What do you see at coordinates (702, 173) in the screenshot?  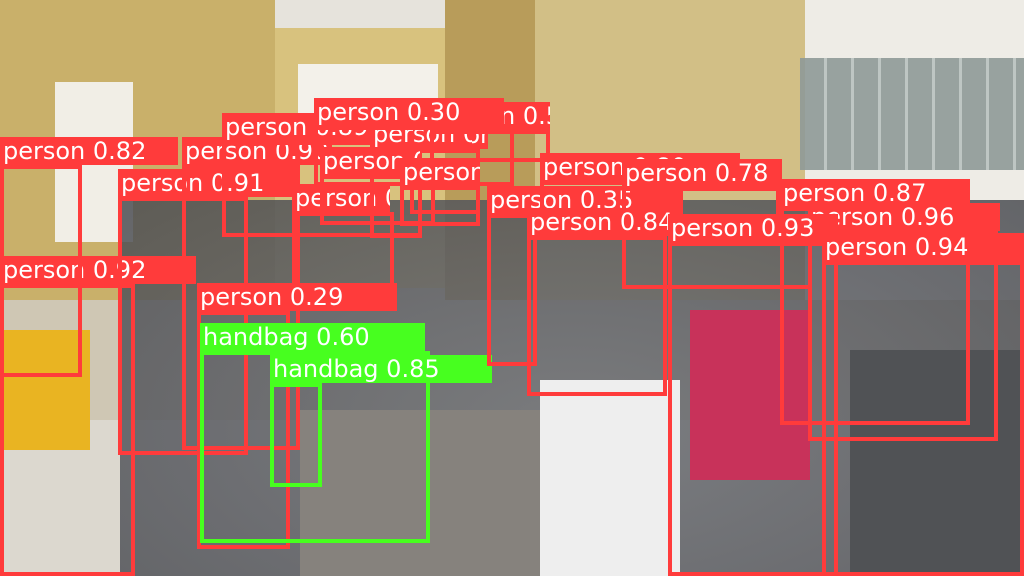 I see `person-detection-label: person 0.78` at bounding box center [702, 173].